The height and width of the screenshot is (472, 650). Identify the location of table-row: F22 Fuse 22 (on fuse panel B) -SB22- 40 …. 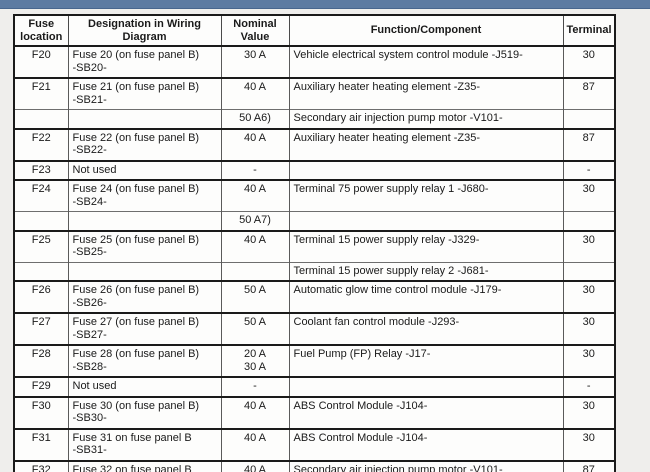
(314, 144).